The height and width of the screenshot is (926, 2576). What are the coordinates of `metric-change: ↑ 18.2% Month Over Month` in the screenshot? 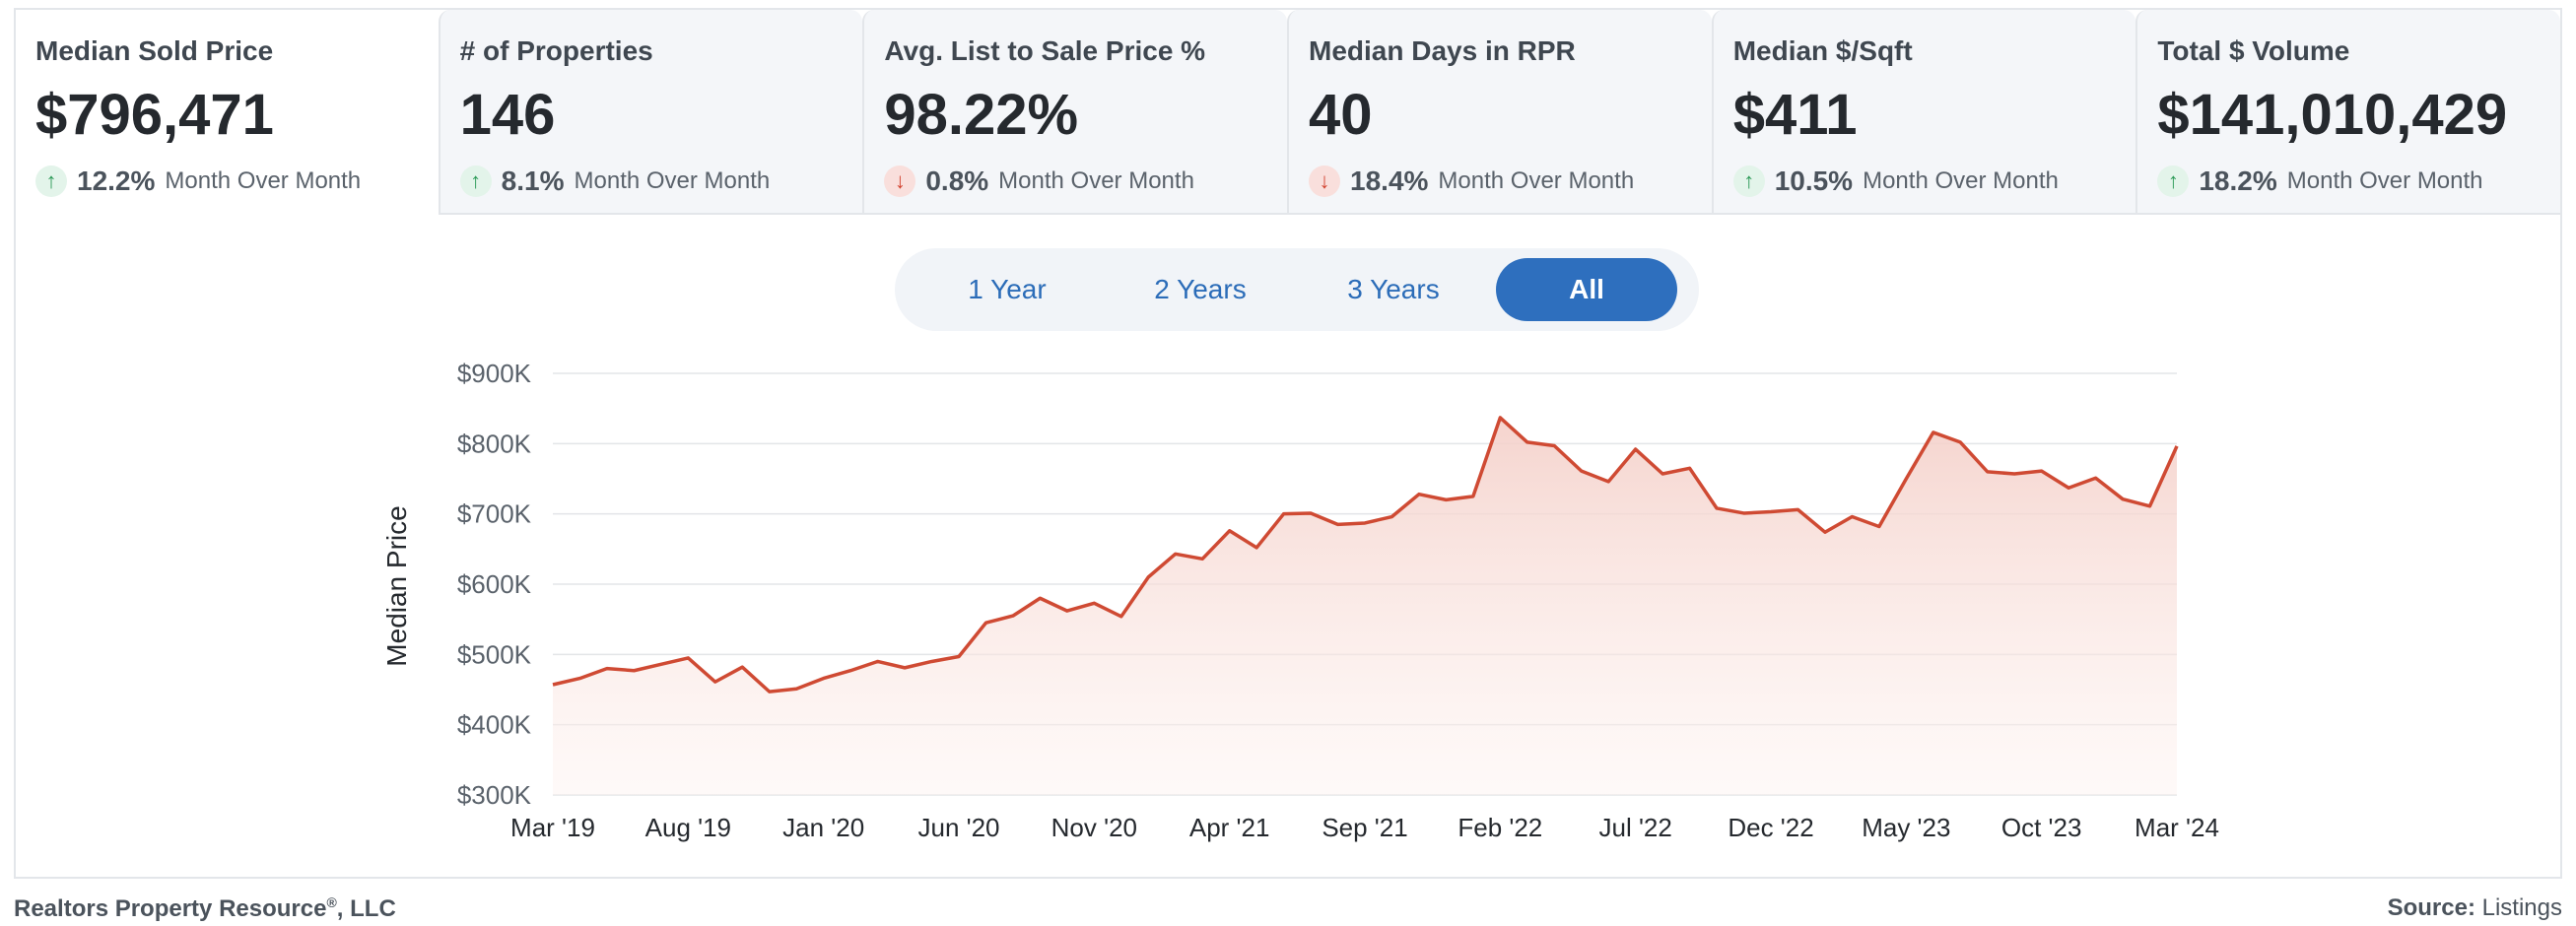 It's located at (2359, 181).